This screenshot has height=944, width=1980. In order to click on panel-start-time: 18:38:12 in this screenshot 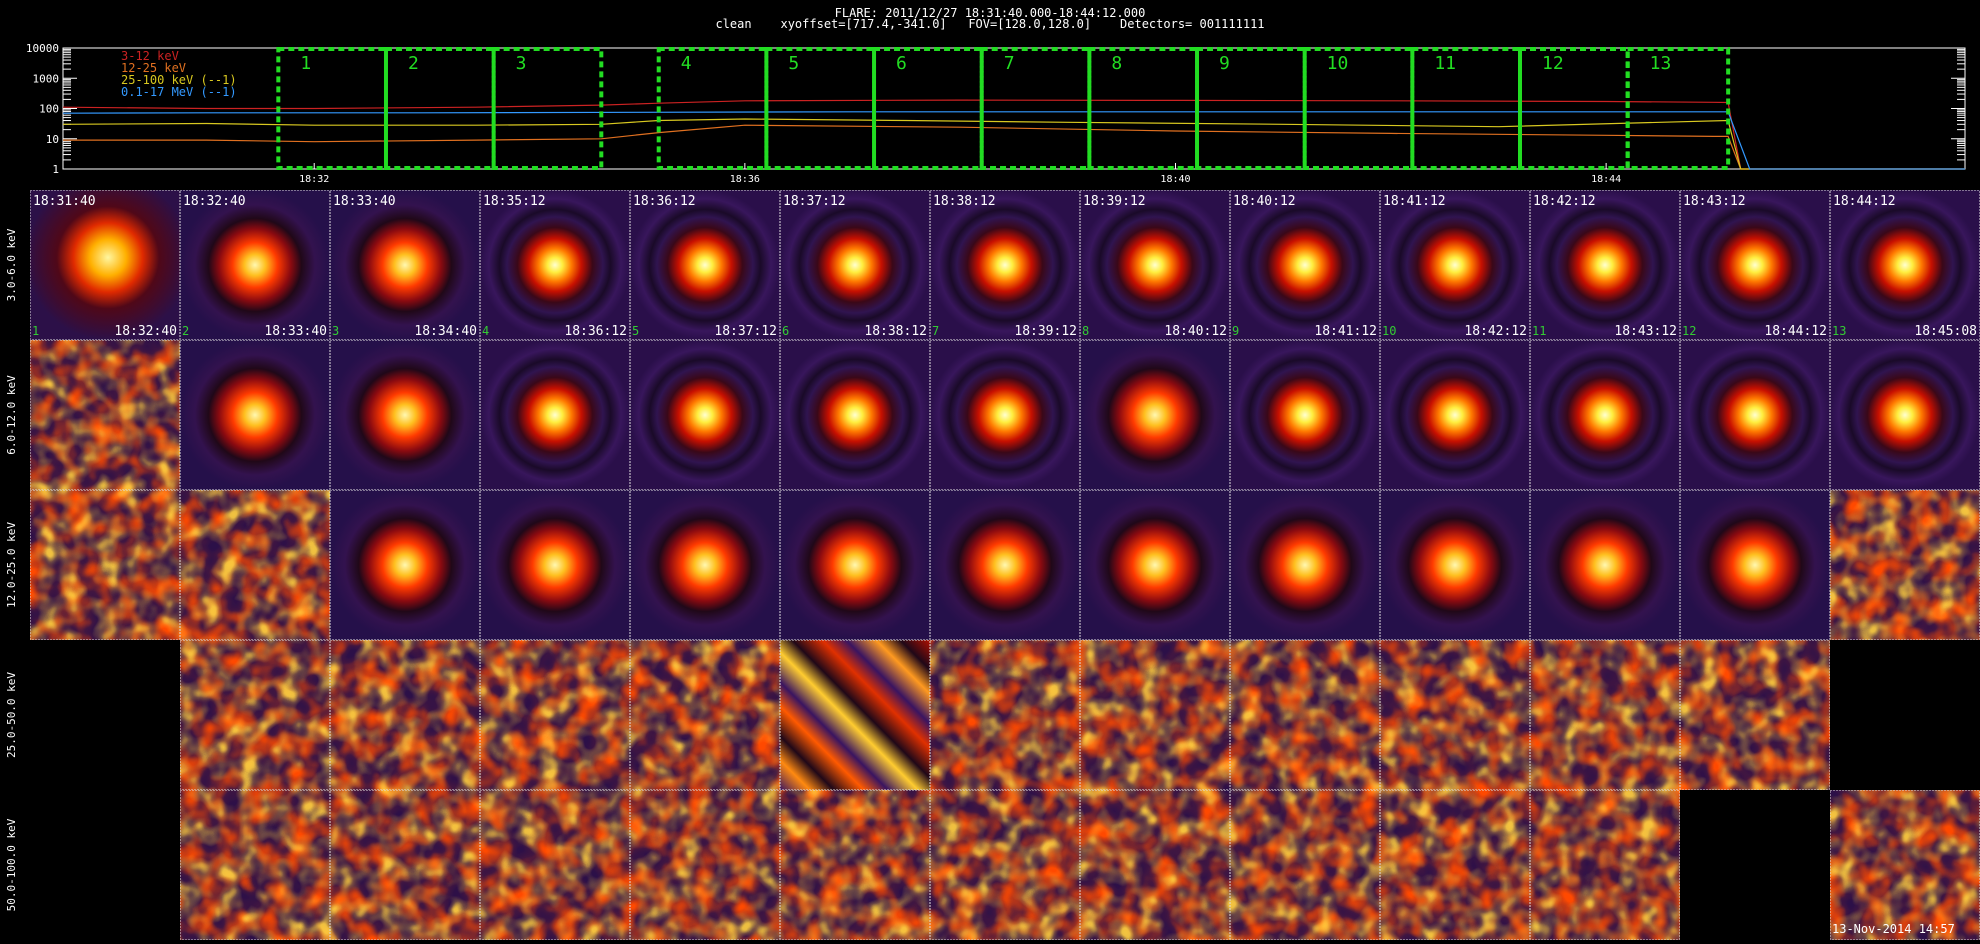, I will do `click(964, 201)`.